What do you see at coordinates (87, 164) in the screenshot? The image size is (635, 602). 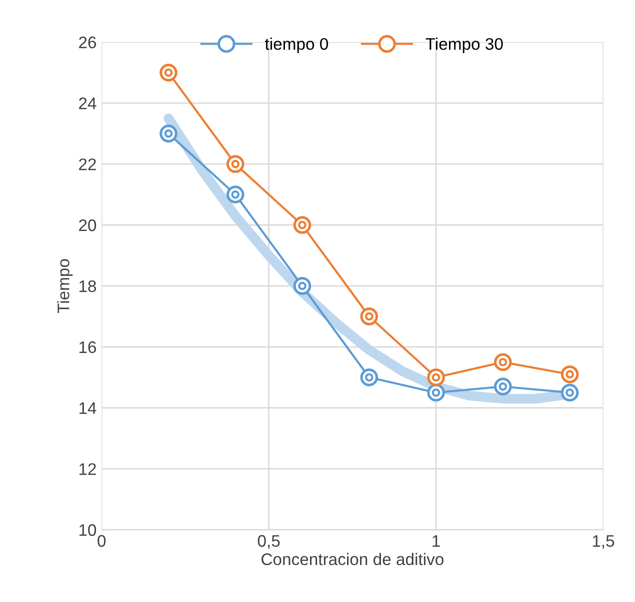 I see `y-tick-label: 22` at bounding box center [87, 164].